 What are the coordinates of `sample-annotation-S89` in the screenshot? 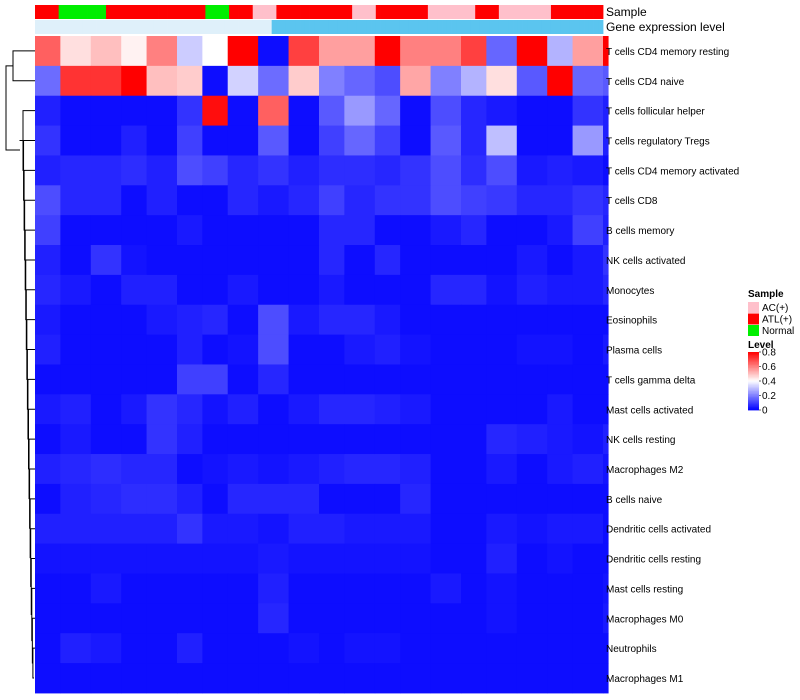 It's located at (454, 12).